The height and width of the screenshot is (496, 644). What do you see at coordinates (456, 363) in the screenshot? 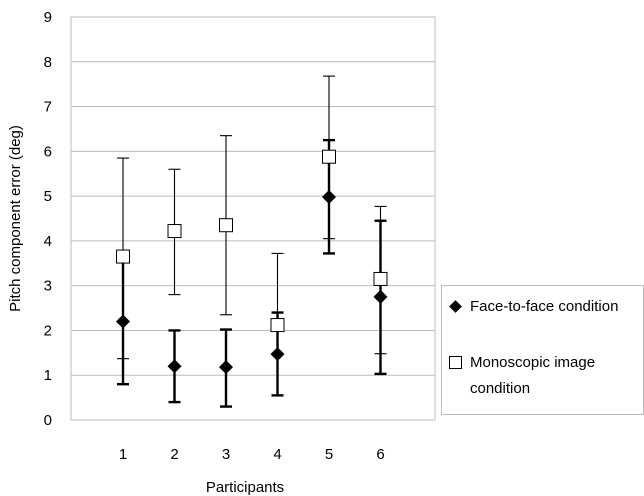
I see `square-marker-icon` at bounding box center [456, 363].